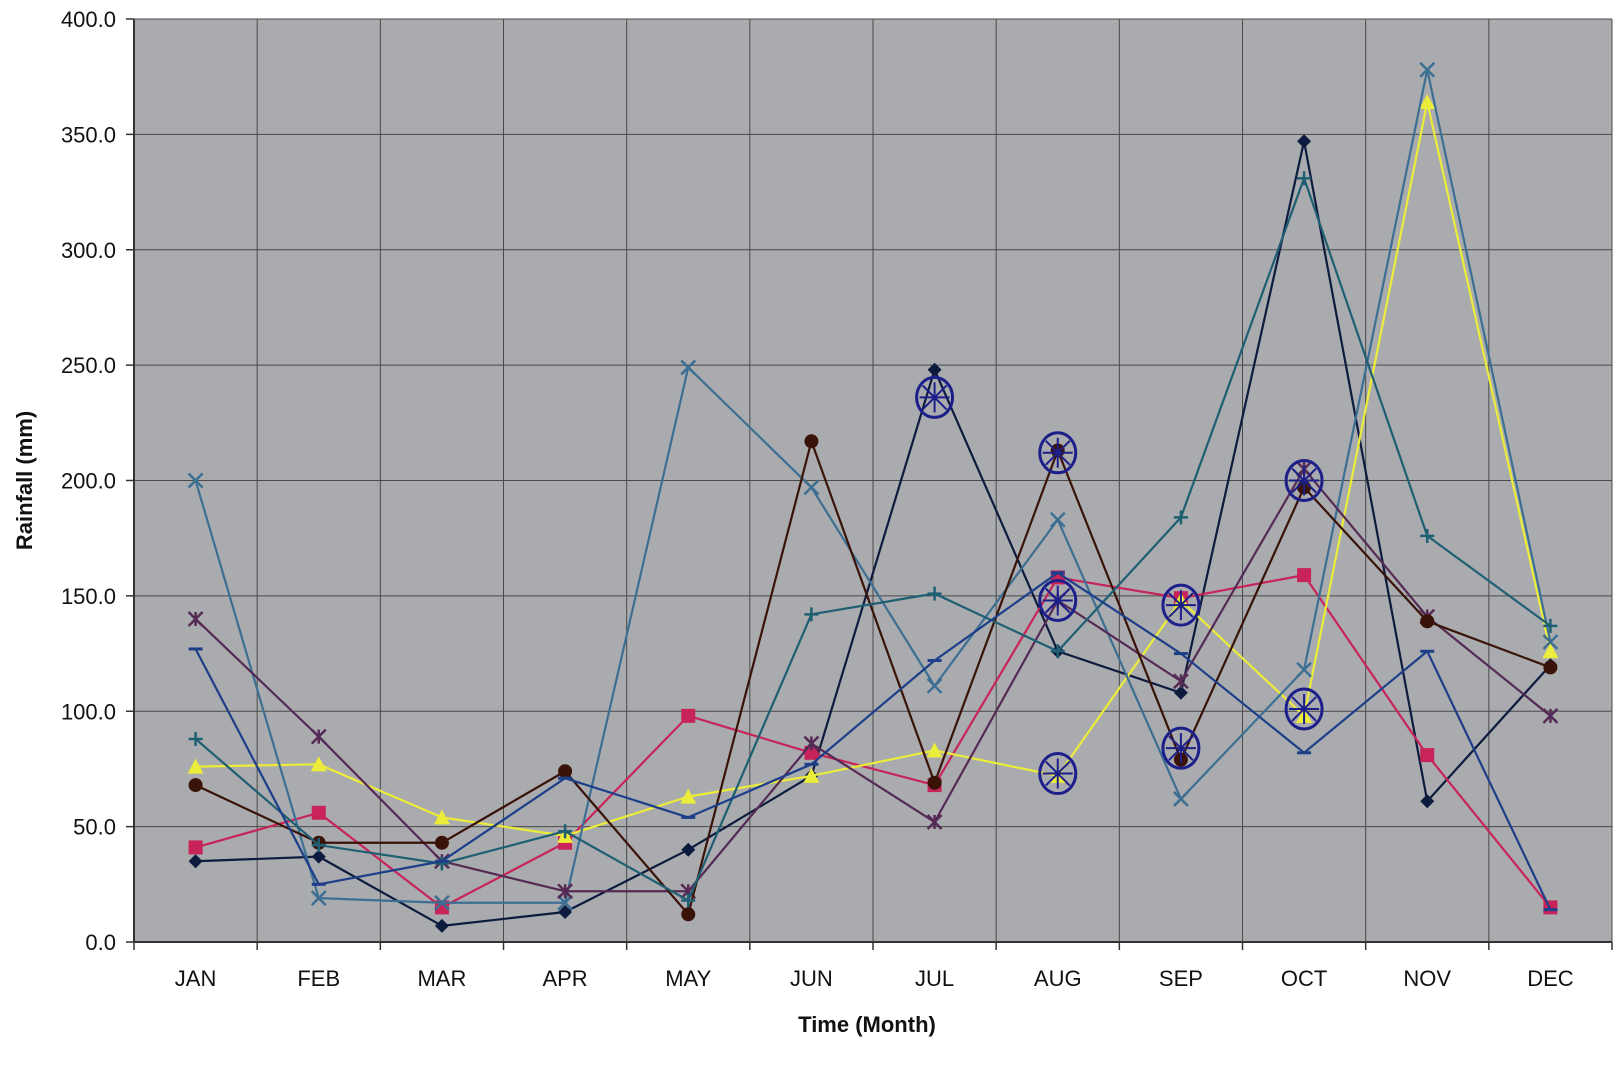  I want to click on x-tick-label: SEP, so click(1181, 978).